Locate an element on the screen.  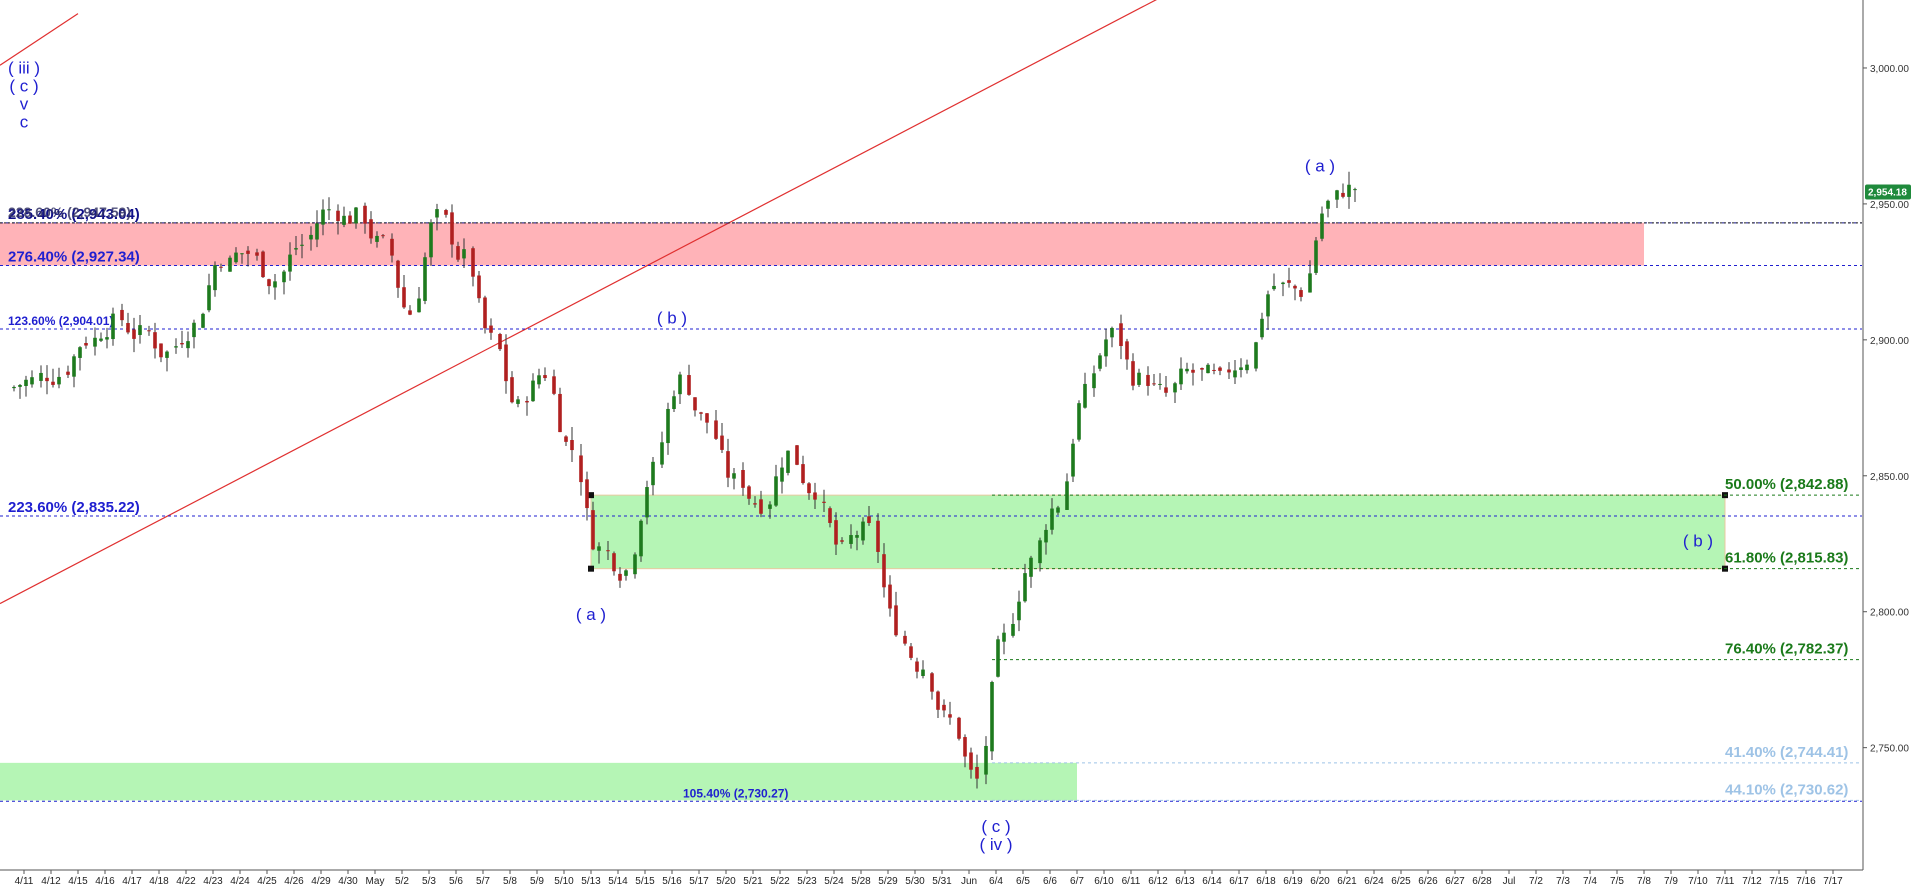
level-label: 105.40% (2,730.27) is located at coordinates (735, 793).